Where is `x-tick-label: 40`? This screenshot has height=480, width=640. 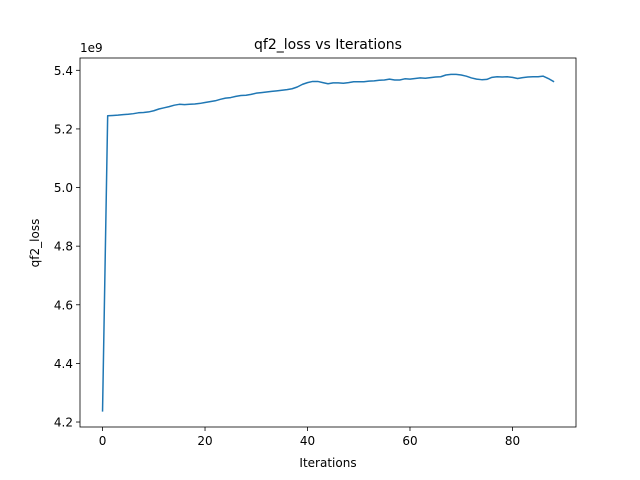
x-tick-label: 40 is located at coordinates (307, 441).